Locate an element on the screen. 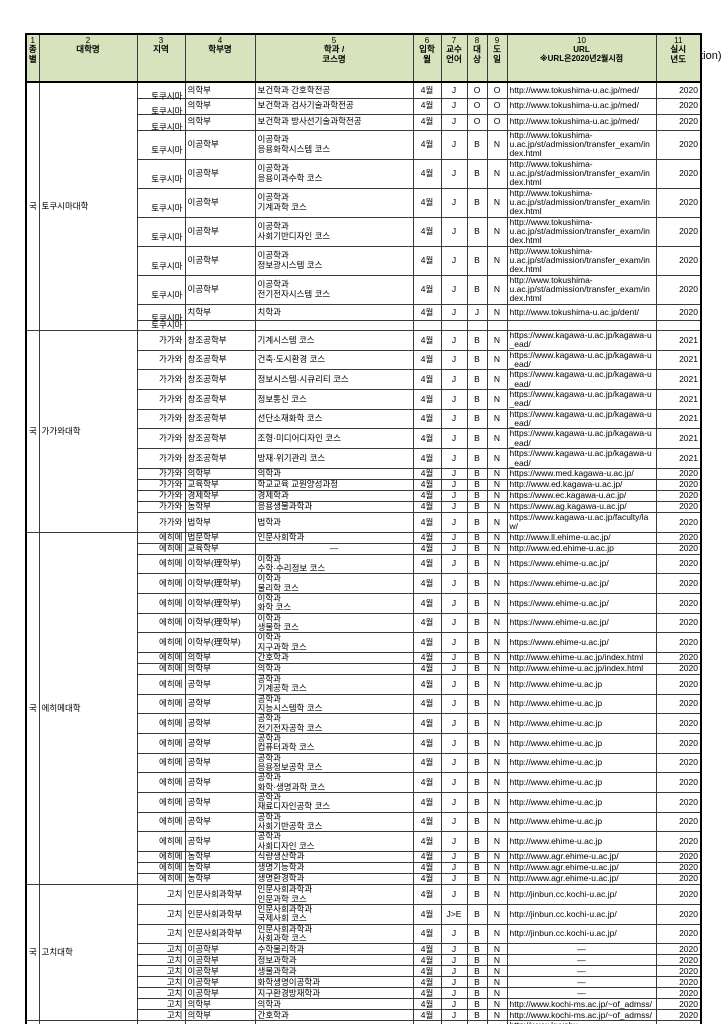 The image size is (724, 1024). cell-department: 이공학과 응용화학시스템 코스 is located at coordinates (334, 144).